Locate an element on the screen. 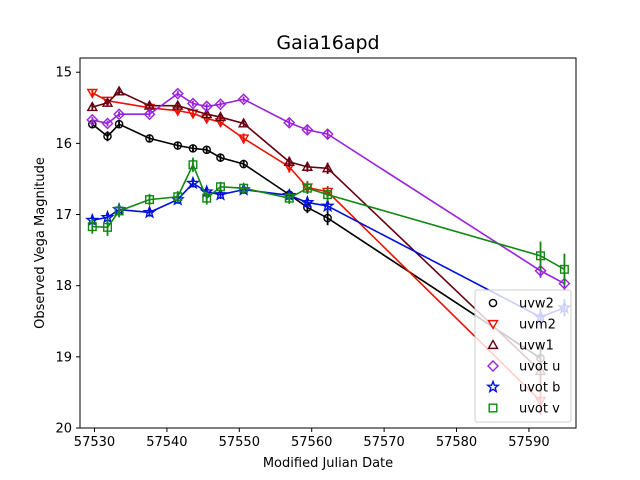 The image size is (640, 480). y-tick-label: 20 is located at coordinates (63, 429).